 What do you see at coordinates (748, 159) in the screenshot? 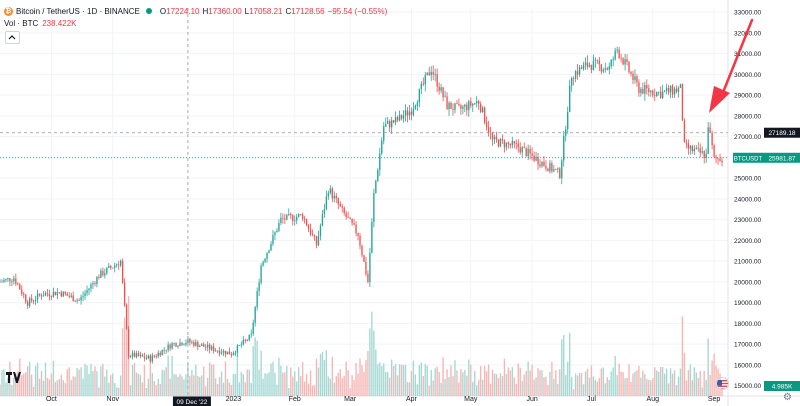
I see `current-symbol-label: BTCUSDT` at bounding box center [748, 159].